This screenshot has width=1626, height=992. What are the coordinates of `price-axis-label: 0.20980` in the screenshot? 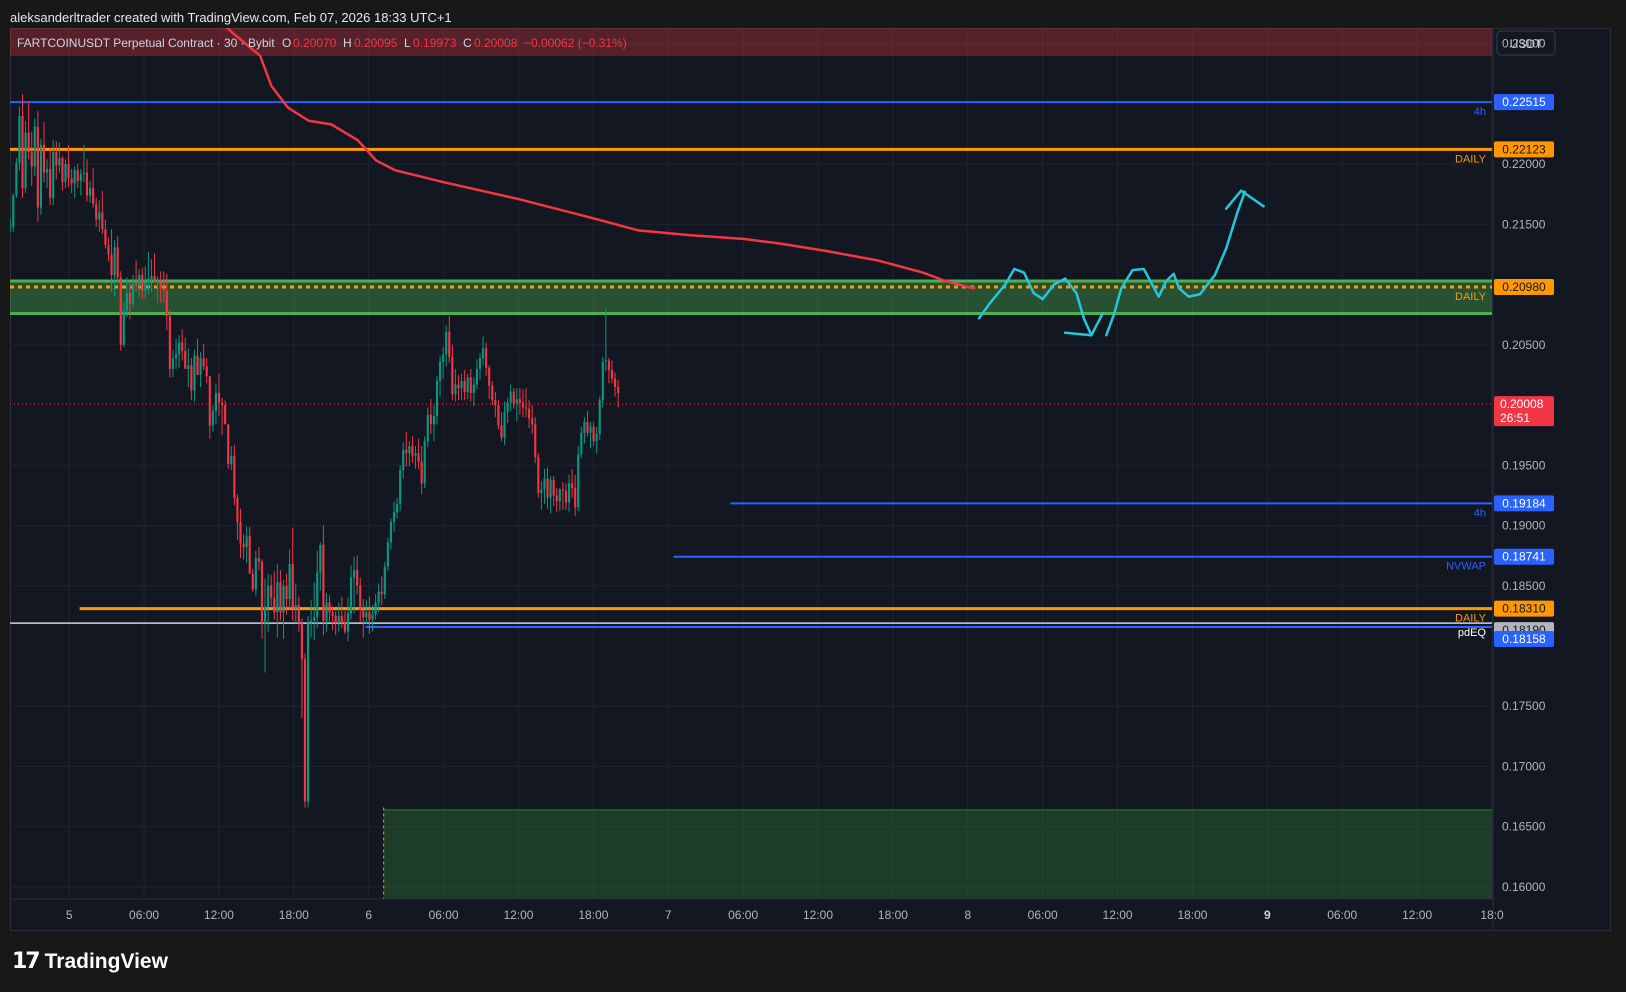 It's located at (1524, 287).